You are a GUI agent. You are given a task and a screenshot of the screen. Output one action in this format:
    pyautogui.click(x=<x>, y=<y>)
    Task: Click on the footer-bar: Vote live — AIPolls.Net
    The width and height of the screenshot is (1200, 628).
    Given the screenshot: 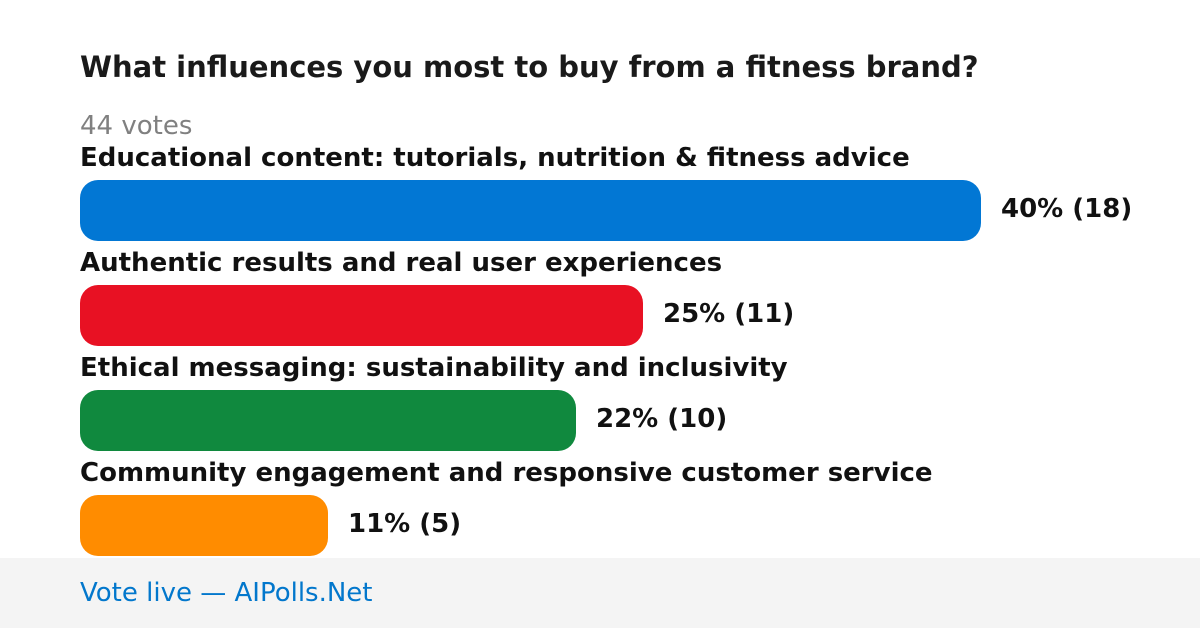 What is the action you would take?
    pyautogui.click(x=600, y=593)
    